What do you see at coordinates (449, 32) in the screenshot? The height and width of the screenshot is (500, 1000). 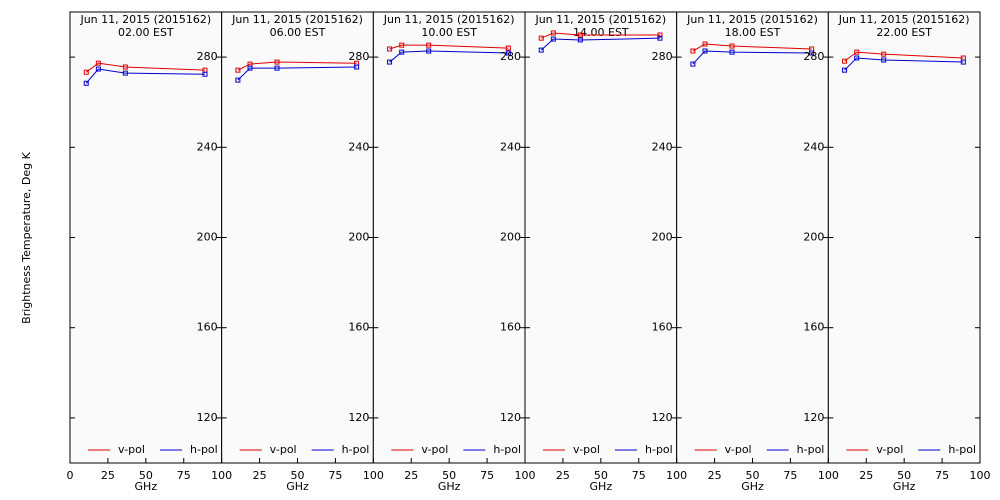 I see `panel-subtitle: 10.00 EST` at bounding box center [449, 32].